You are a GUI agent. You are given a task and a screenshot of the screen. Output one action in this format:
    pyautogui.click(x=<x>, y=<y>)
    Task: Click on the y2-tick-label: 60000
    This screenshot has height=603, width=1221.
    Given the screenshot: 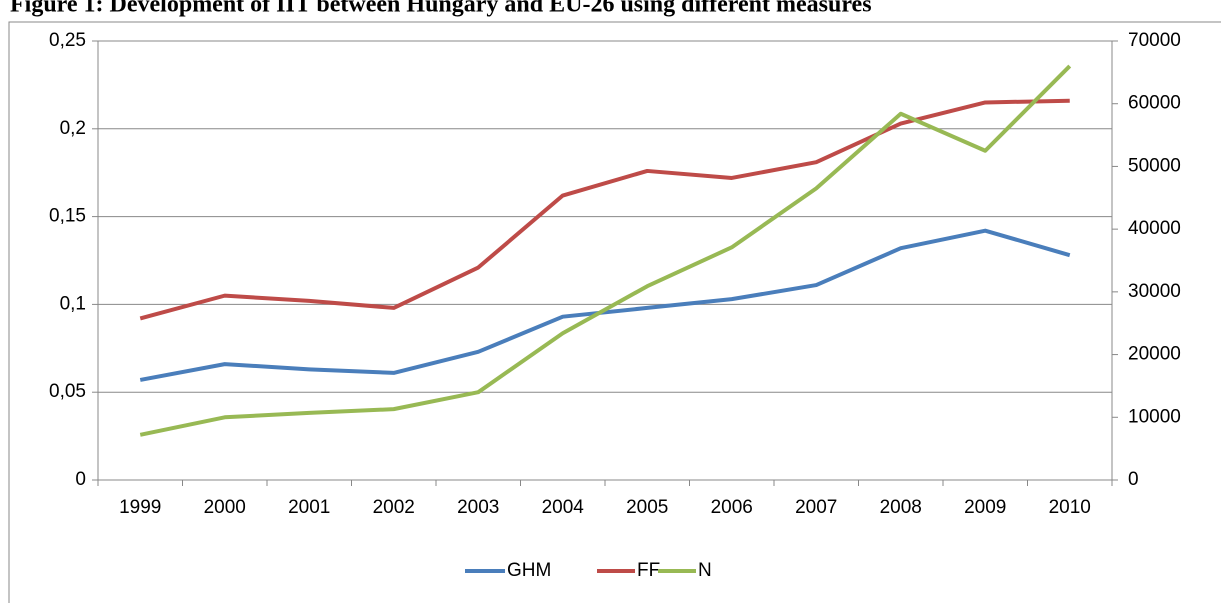 What is the action you would take?
    pyautogui.click(x=1154, y=103)
    